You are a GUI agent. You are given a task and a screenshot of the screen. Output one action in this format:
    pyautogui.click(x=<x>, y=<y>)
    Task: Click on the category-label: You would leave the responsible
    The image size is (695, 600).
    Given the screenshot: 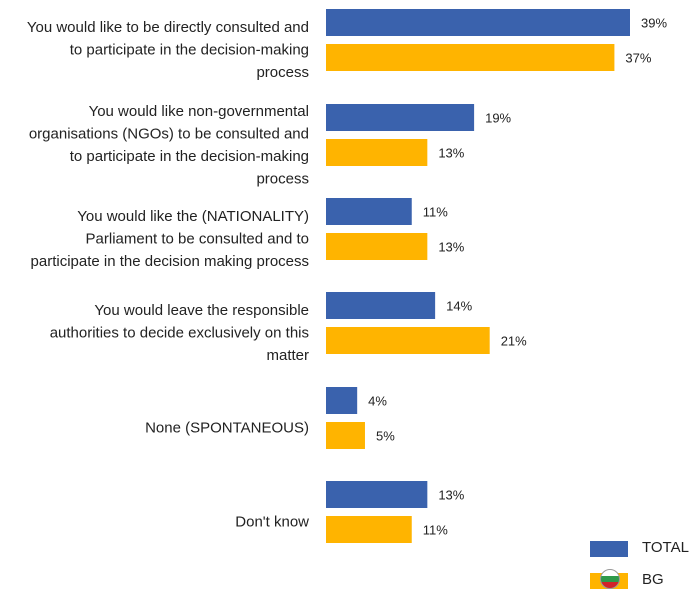 What is the action you would take?
    pyautogui.click(x=201, y=310)
    